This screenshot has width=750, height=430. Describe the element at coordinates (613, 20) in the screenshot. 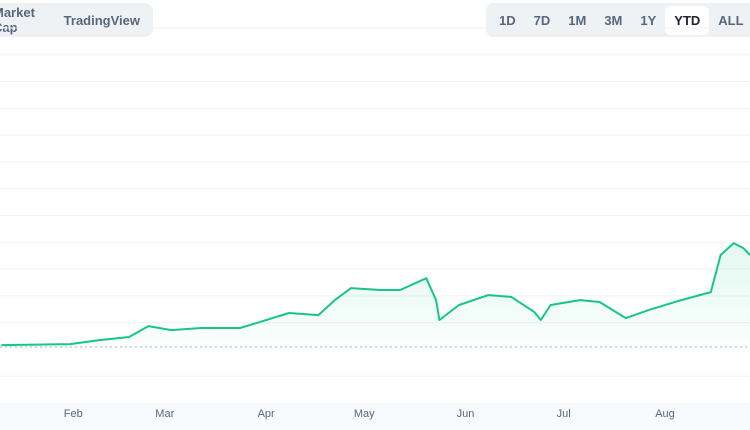

I see `tab-button: 3M` at that location.